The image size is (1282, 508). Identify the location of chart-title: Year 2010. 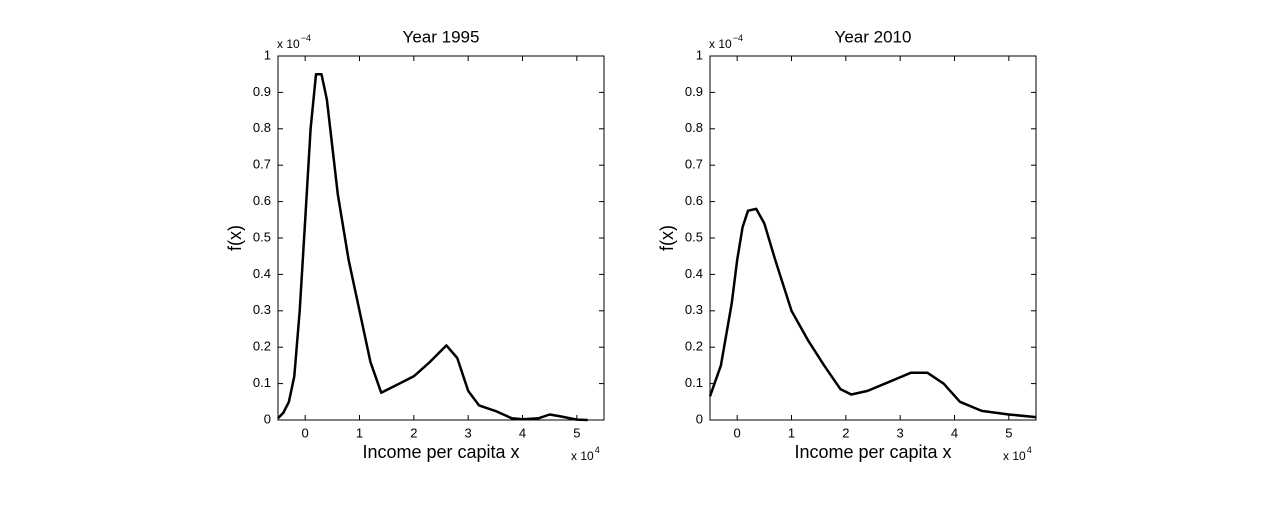
(873, 36).